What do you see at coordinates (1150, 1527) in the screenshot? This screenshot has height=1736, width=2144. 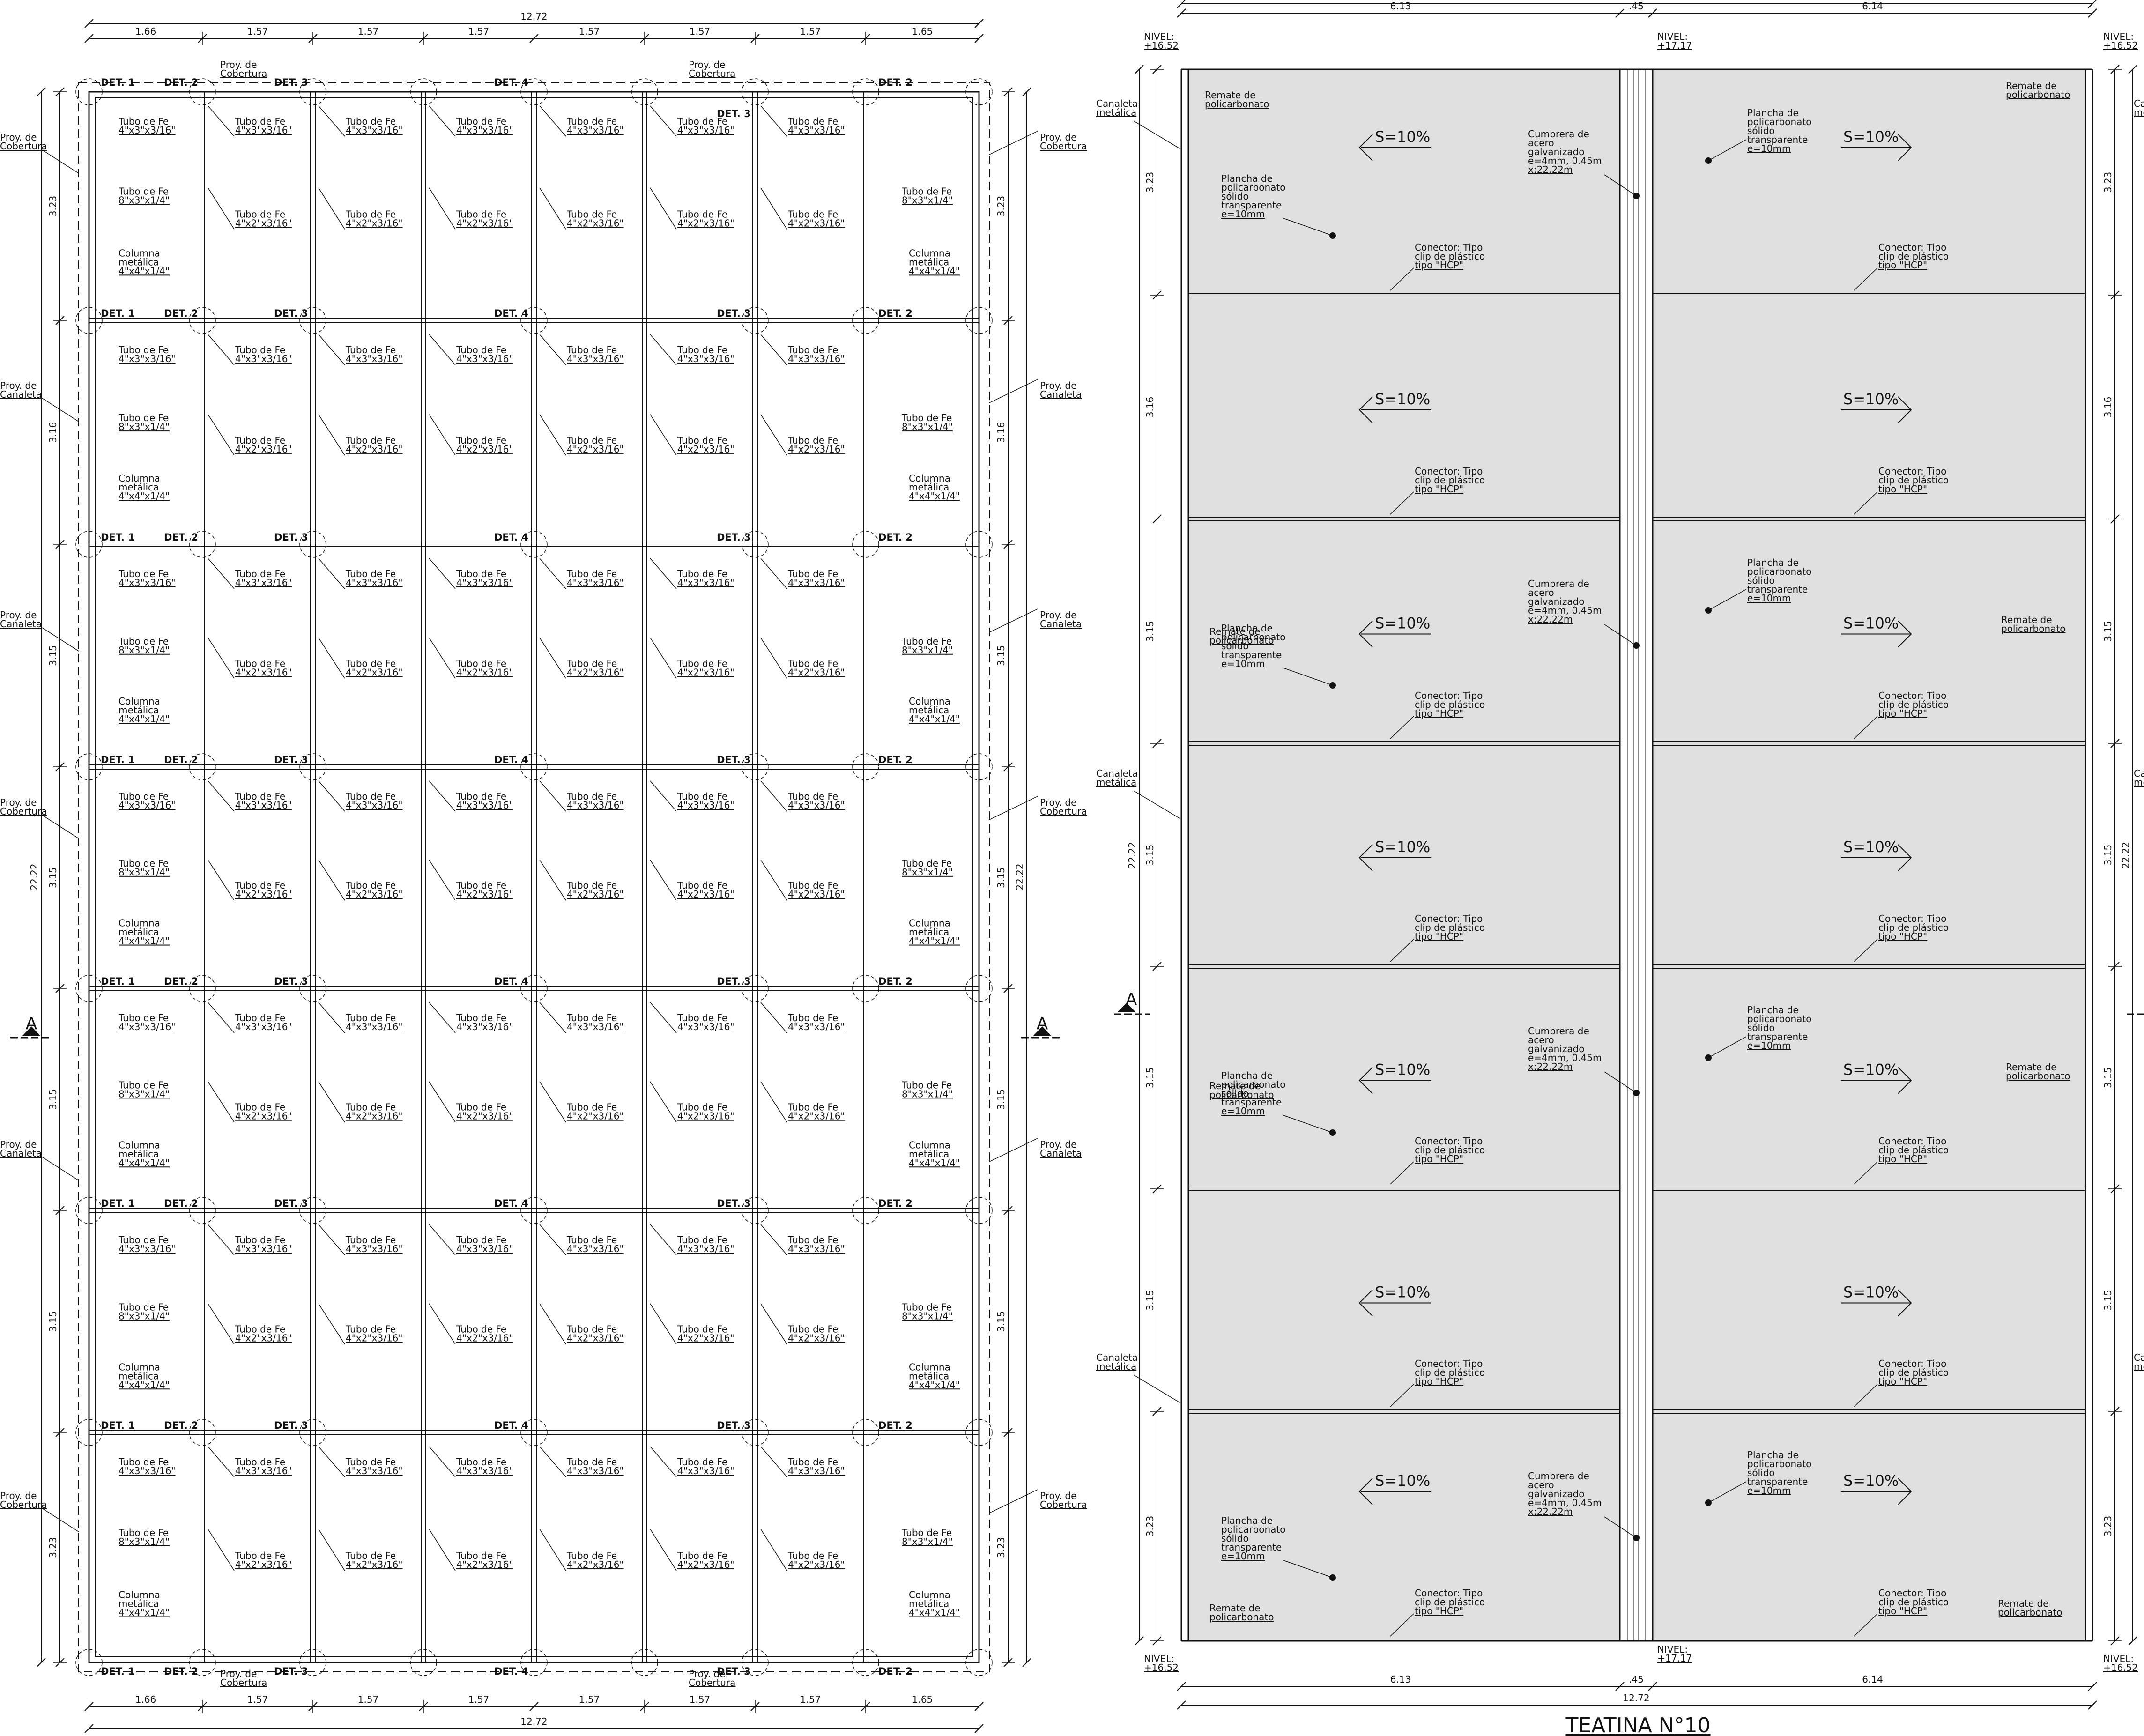 I see `dimension-text: 3.23` at bounding box center [1150, 1527].